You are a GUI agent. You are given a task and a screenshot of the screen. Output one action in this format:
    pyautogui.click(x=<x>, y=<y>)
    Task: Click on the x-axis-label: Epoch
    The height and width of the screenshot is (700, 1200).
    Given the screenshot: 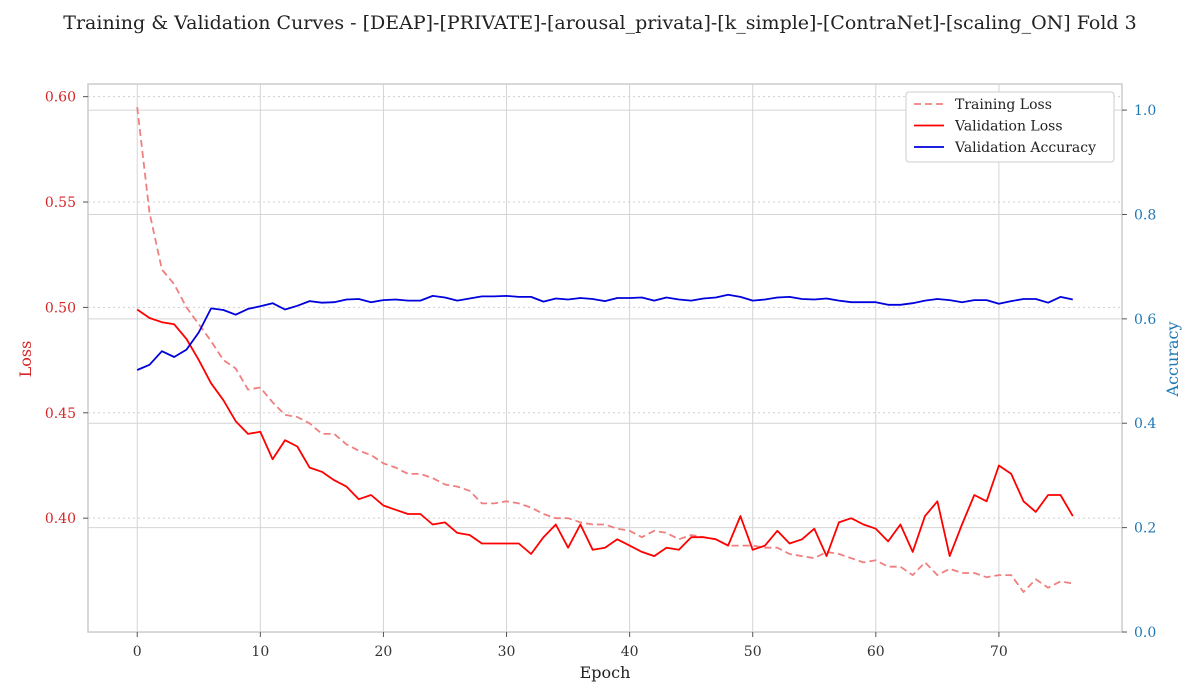 What is the action you would take?
    pyautogui.click(x=605, y=672)
    